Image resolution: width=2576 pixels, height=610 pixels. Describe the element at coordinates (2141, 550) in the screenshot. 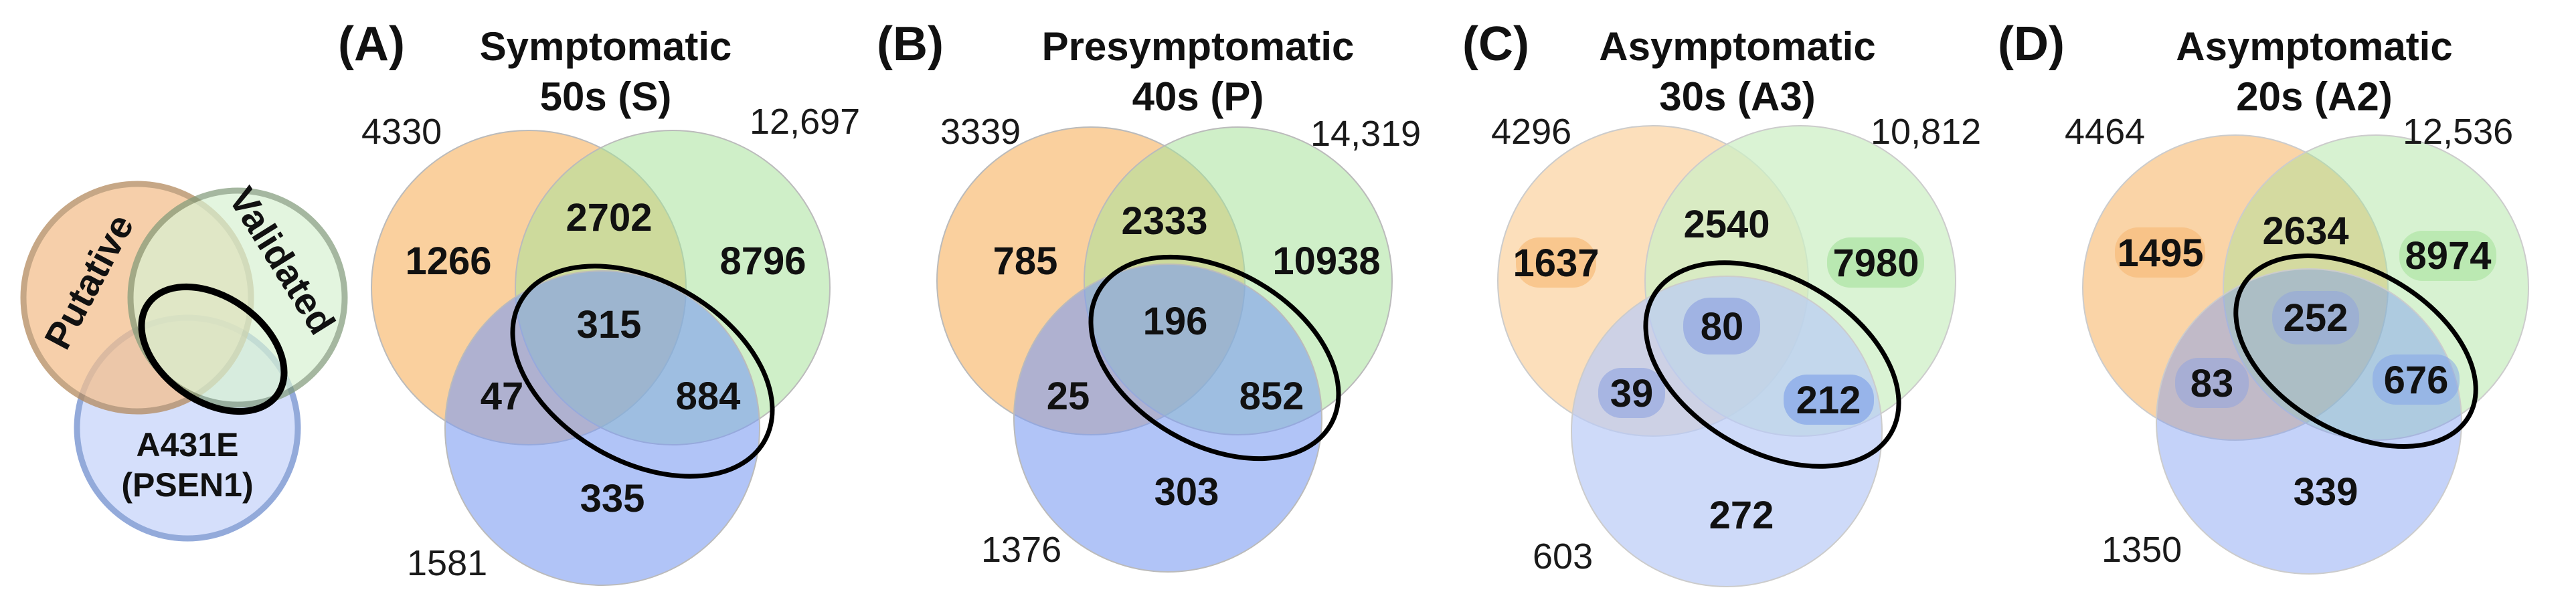

I see `panel-d-total-a431e: 1350` at that location.